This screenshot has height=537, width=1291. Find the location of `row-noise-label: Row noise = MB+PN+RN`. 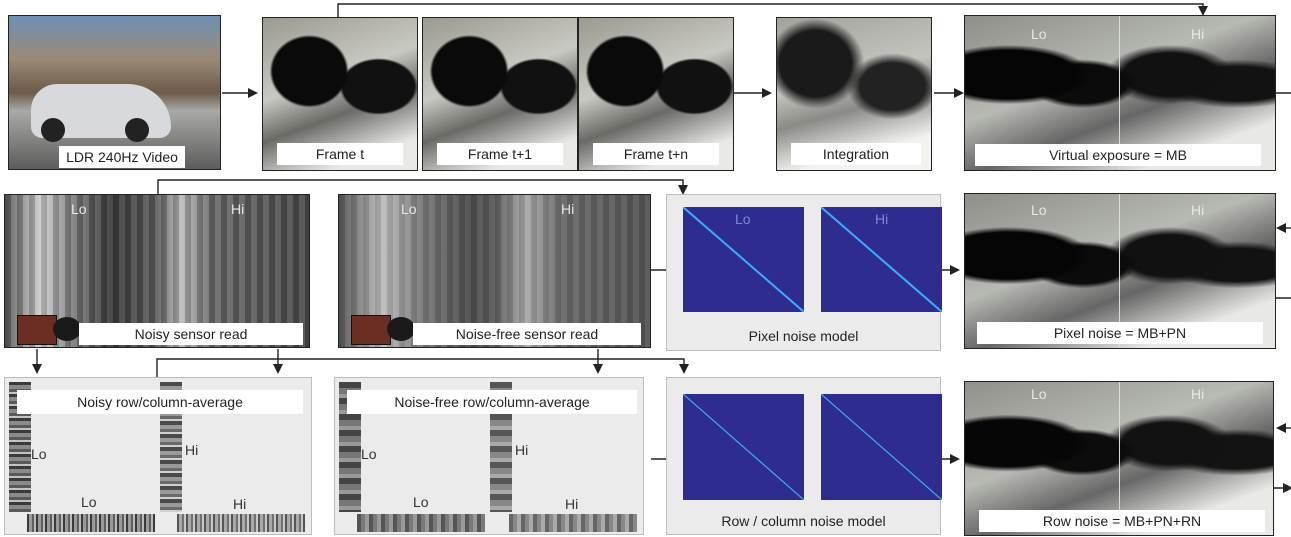

row-noise-label: Row noise = MB+PN+RN is located at coordinates (1122, 521).